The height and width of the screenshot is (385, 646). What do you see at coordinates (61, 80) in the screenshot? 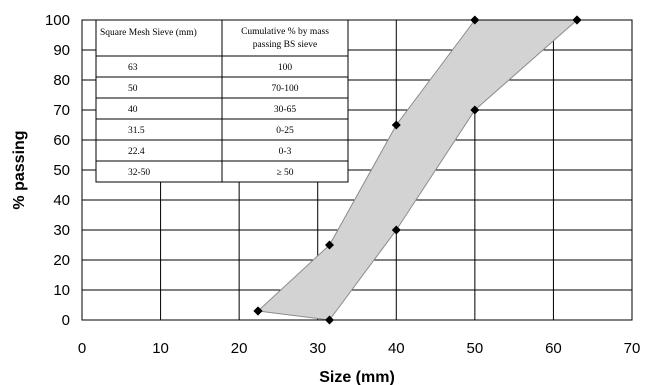
I see `y-tick-8: 80` at bounding box center [61, 80].